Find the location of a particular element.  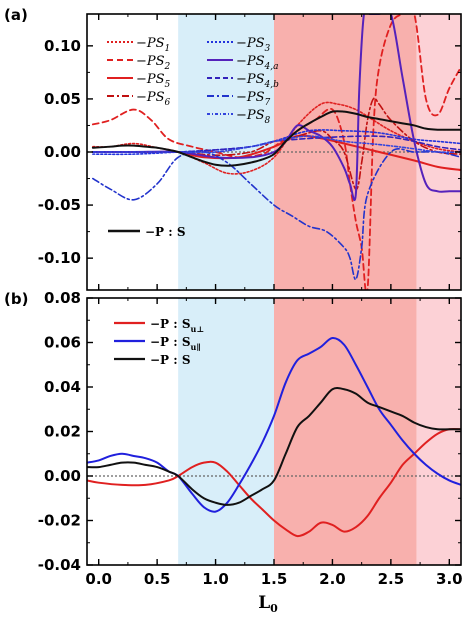

x-axis-label-sub: 0 is located at coordinates (274, 608).